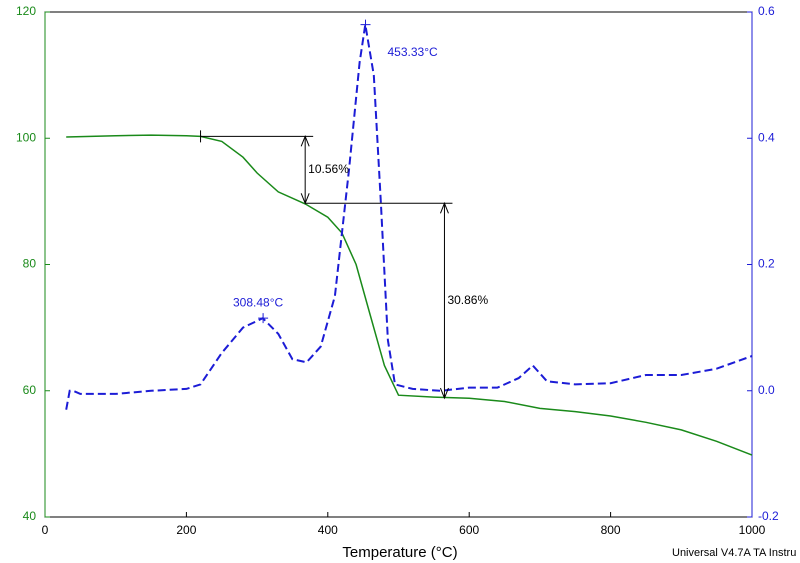 The height and width of the screenshot is (563, 800). What do you see at coordinates (26, 11) in the screenshot?
I see `y-tick-label: 120` at bounding box center [26, 11].